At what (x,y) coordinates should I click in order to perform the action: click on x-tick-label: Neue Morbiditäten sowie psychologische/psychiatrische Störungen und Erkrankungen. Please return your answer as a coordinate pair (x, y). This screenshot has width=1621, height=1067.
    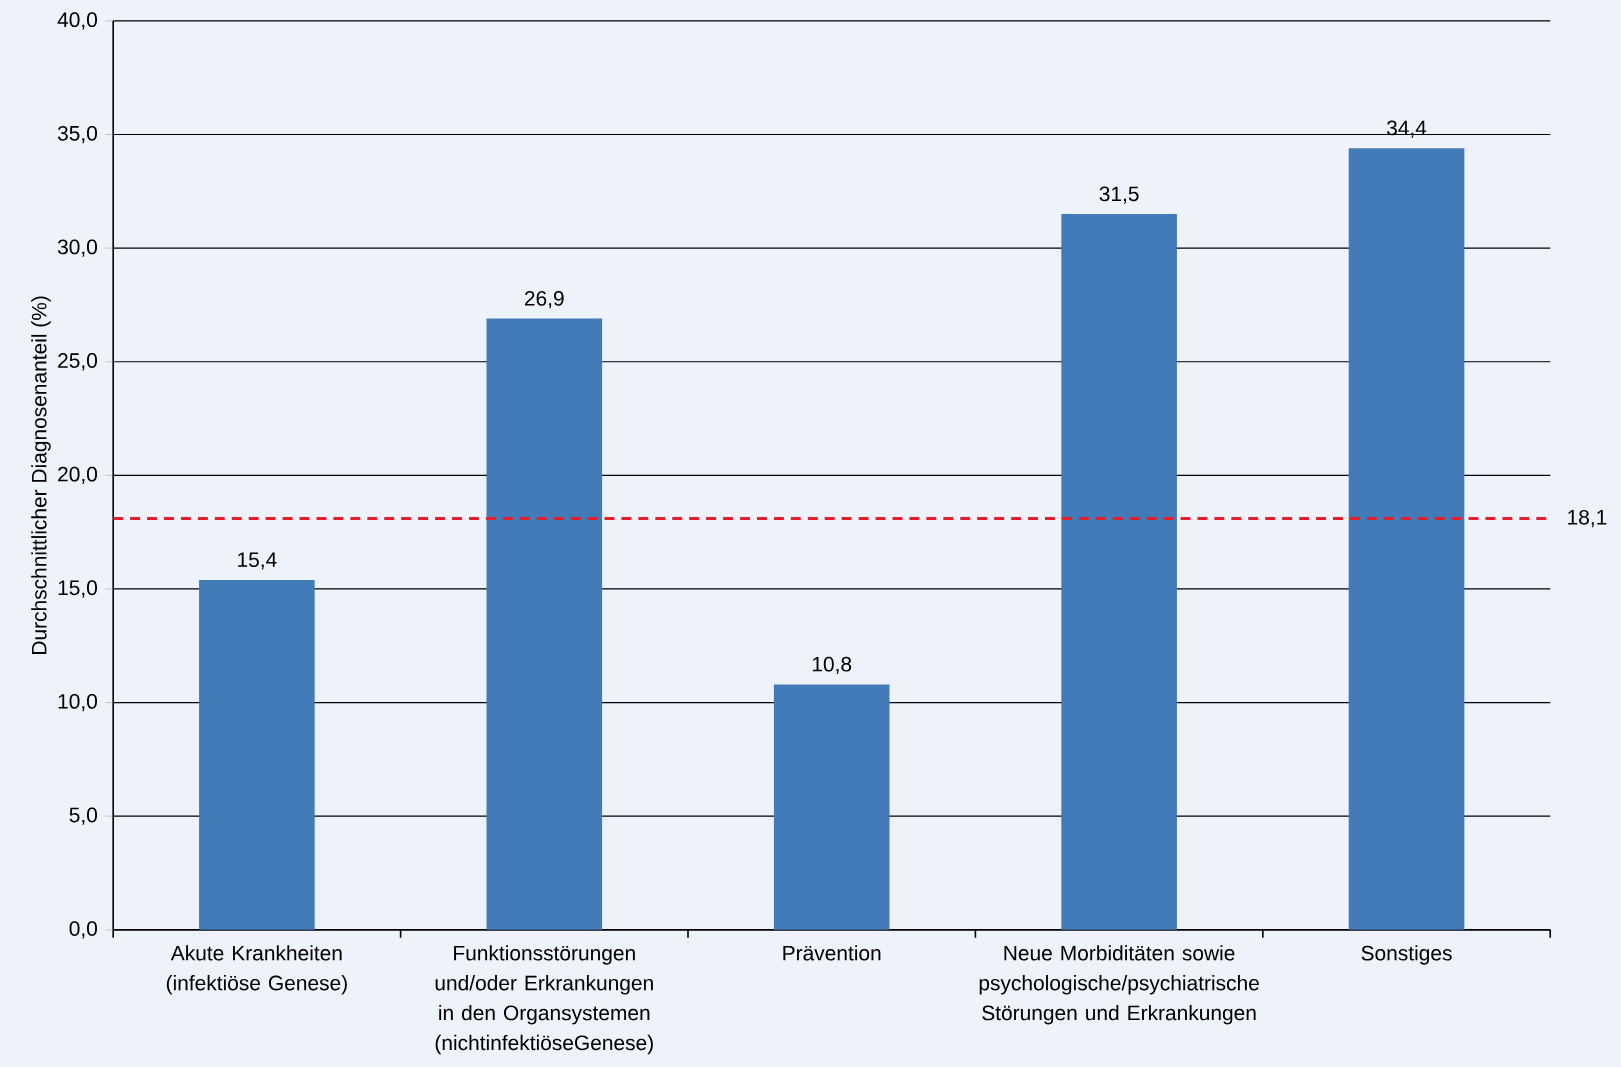
    Looking at the image, I should click on (1119, 985).